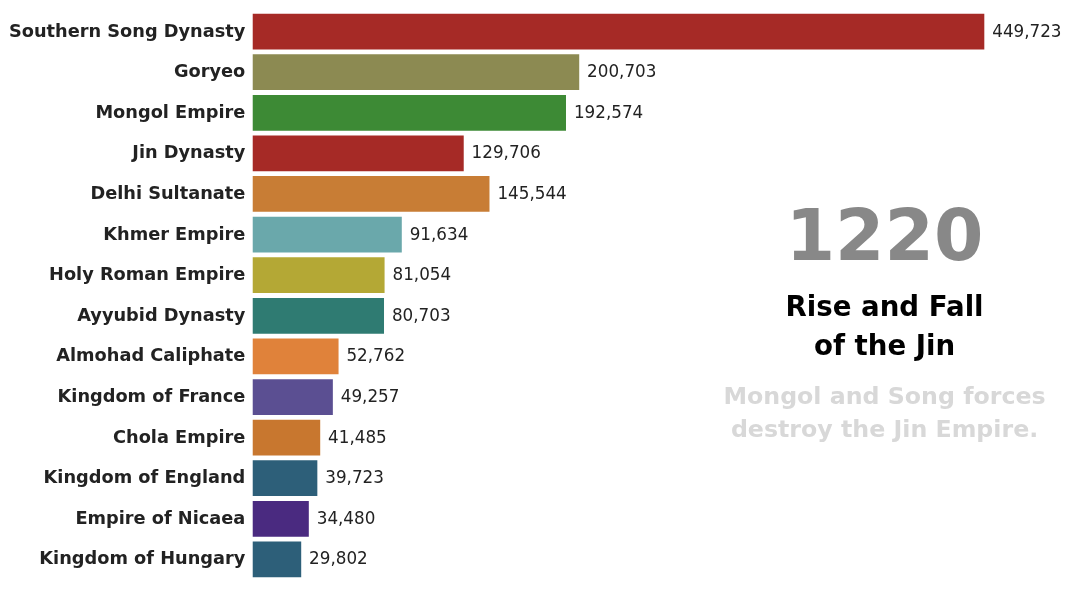 This screenshot has height=612, width=1080. Describe the element at coordinates (188, 152) in the screenshot. I see `y-tick-label: Jin Dynasty` at that location.